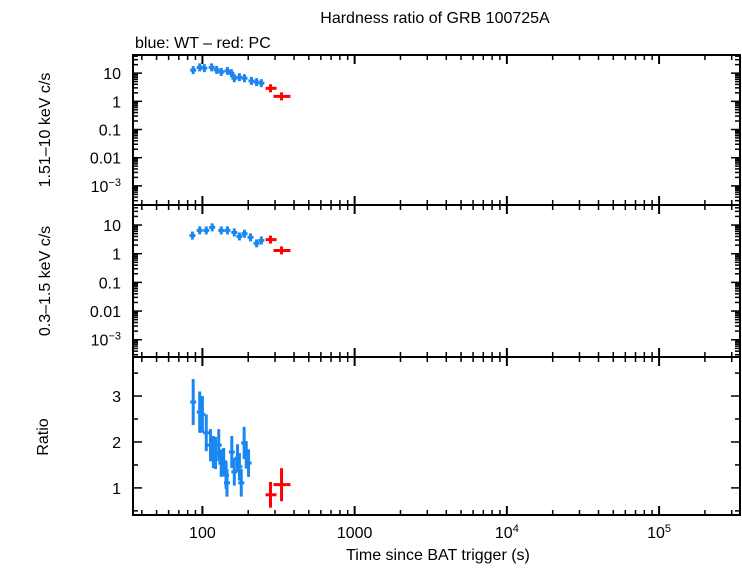  I want to click on x-tick-label: 100, so click(202, 533).